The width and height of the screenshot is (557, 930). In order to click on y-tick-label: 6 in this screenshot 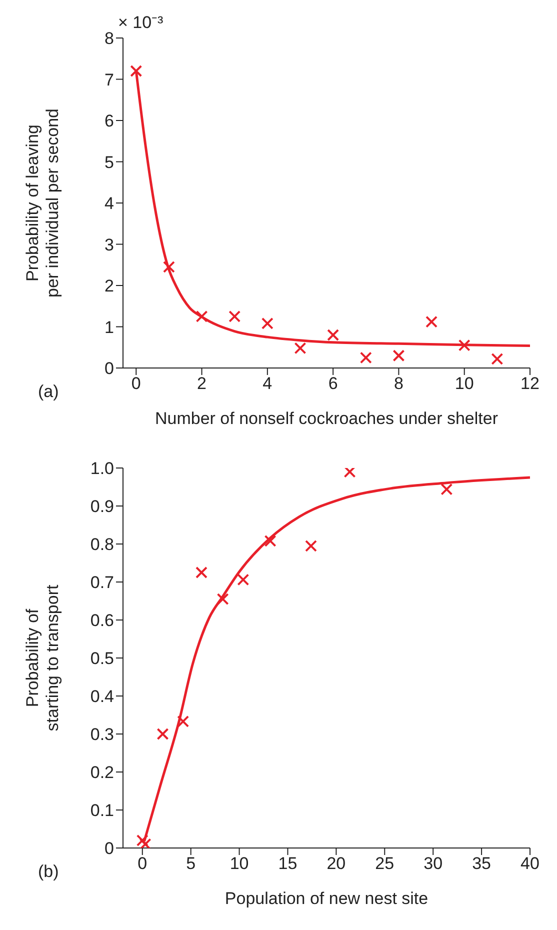, I will do `click(109, 121)`.